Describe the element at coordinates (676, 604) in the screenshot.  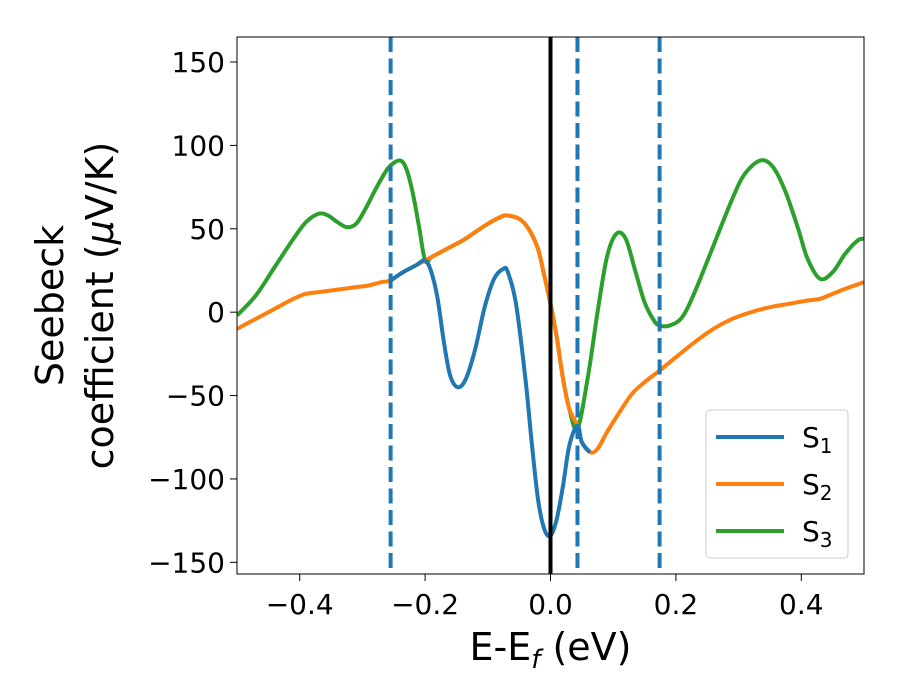
I see `x-tick-label: 0.2` at that location.